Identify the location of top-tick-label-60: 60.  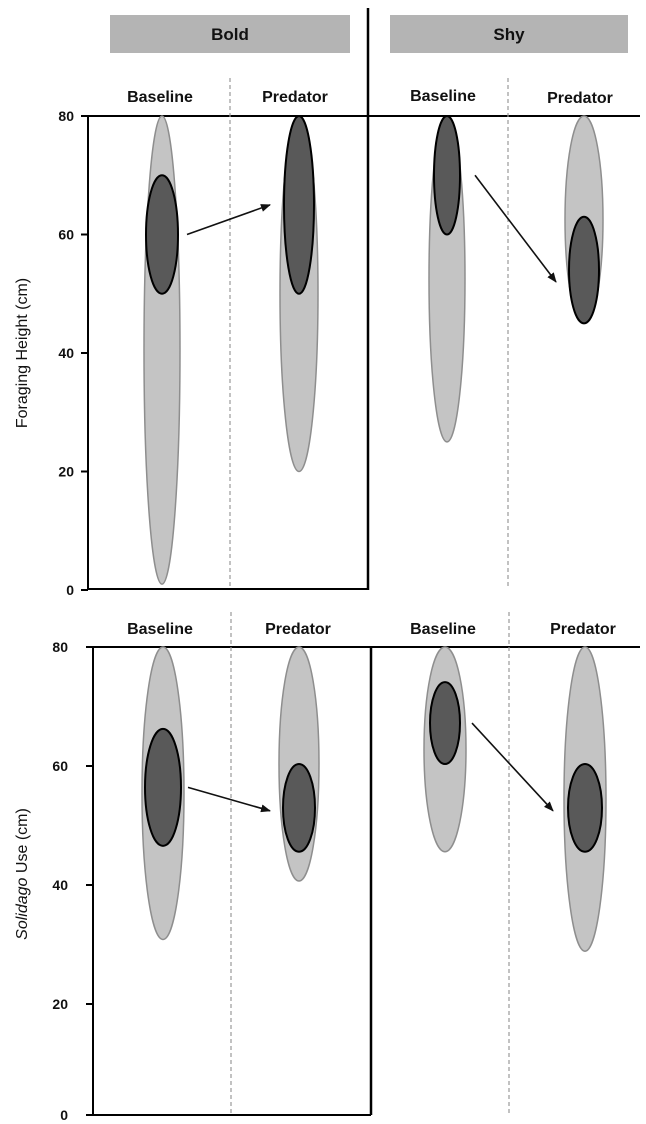
(66, 235).